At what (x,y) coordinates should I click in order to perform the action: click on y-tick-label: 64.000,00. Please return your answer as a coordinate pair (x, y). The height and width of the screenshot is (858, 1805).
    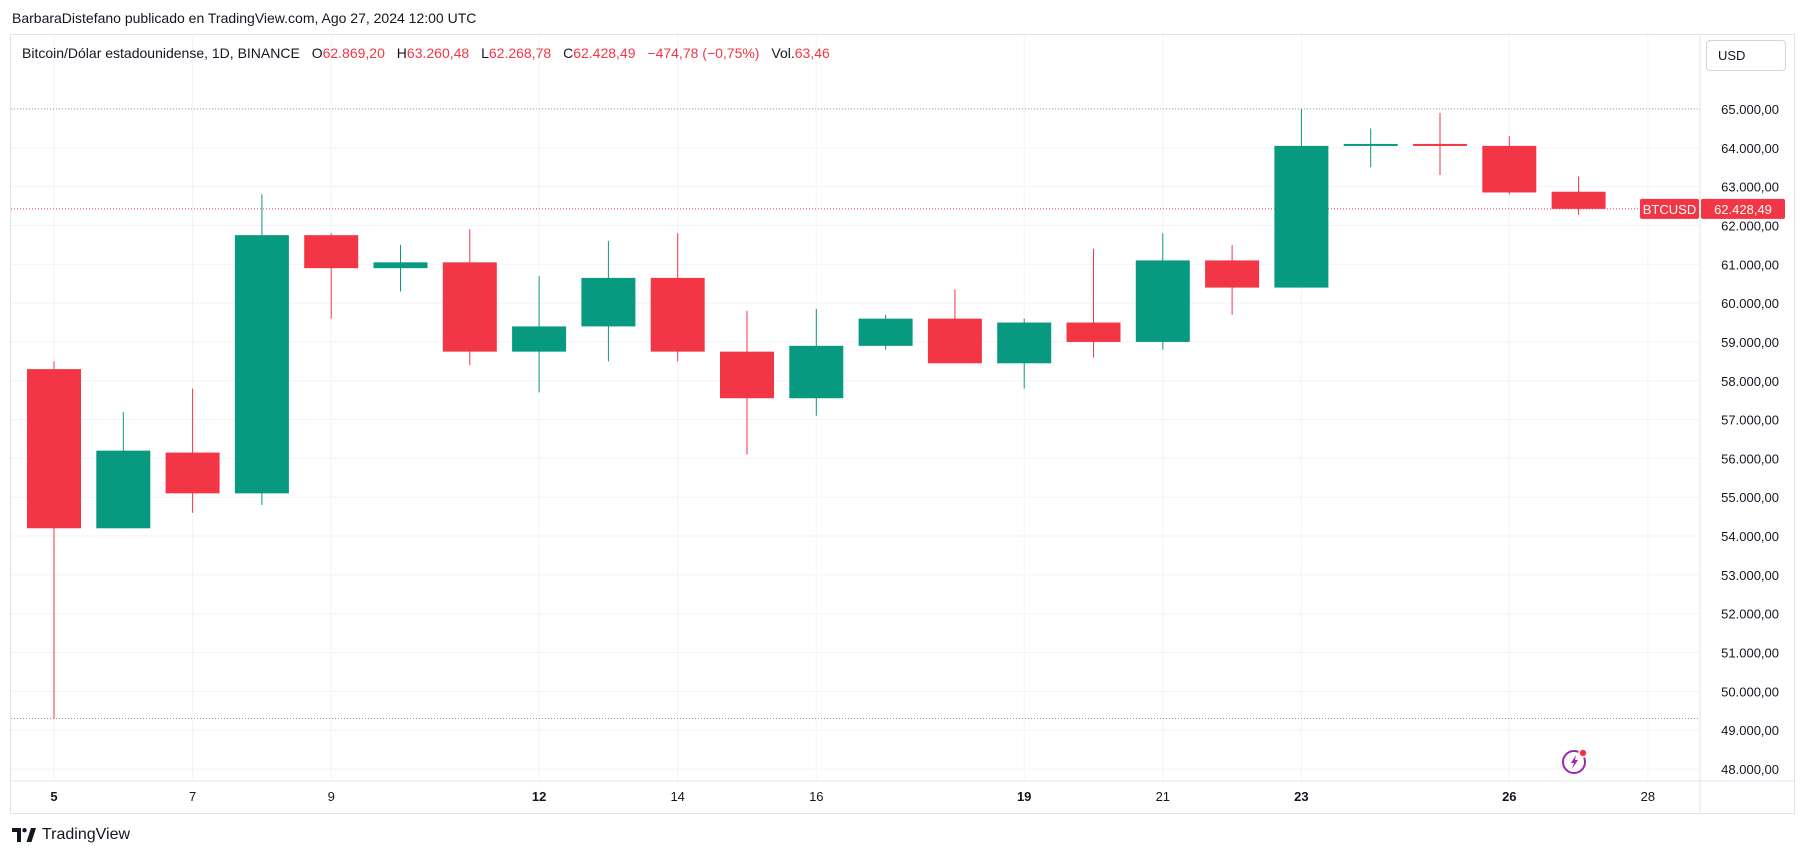
    Looking at the image, I should click on (1750, 148).